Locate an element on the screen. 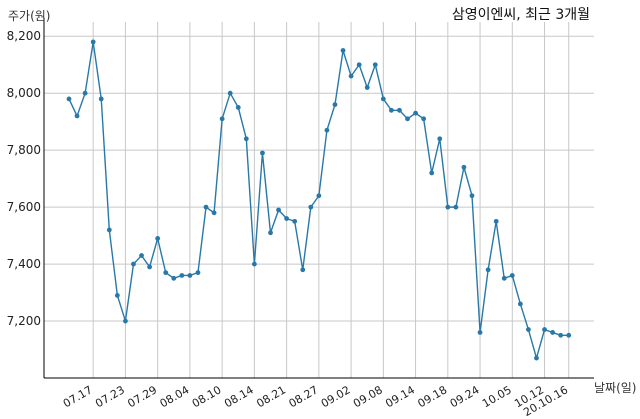 Image resolution: width=640 pixels, height=419 pixels. x-tick-label: 09.02 is located at coordinates (336, 396).